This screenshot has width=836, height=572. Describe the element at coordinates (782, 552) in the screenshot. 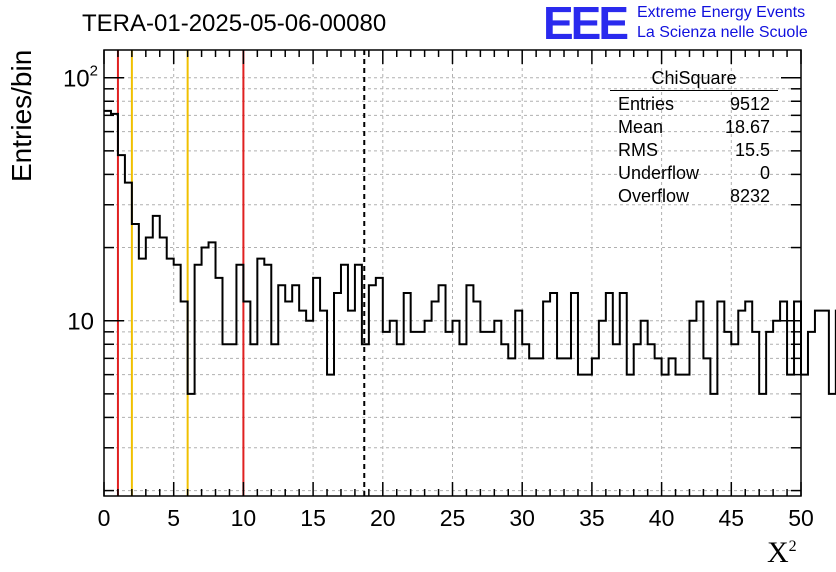

I see `x-axis-label: X2` at that location.